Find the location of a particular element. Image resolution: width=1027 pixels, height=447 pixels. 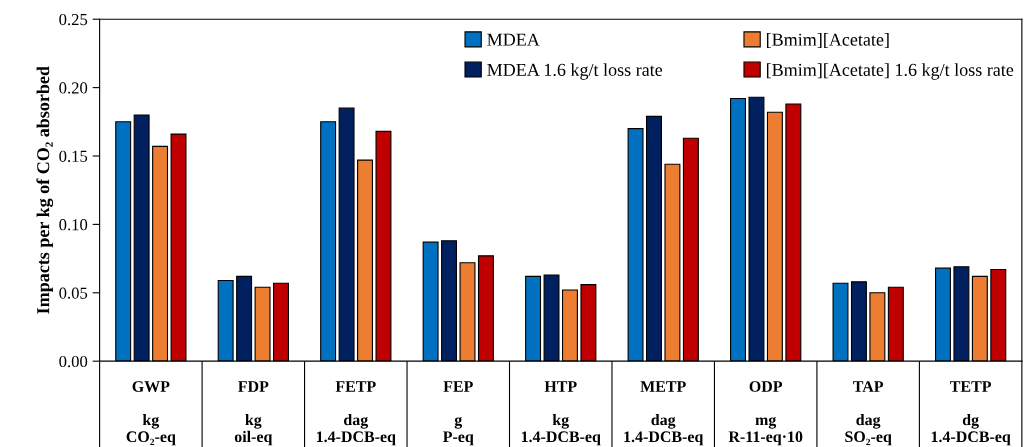

legend-label: [Bmim][Acetate] is located at coordinates (827, 40).